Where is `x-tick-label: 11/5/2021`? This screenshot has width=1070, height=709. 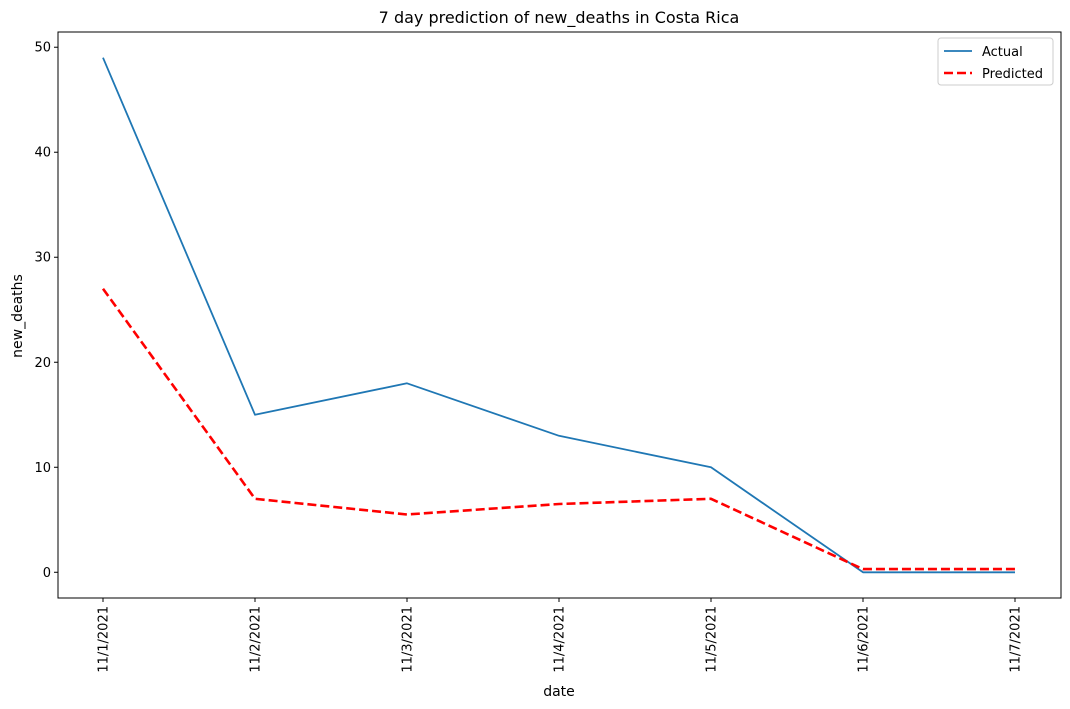 x-tick-label: 11/5/2021 is located at coordinates (712, 639).